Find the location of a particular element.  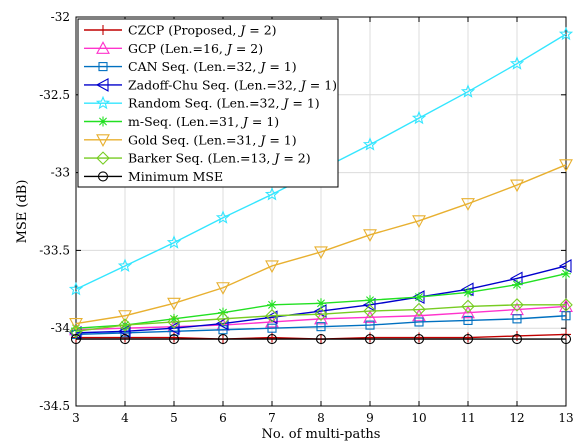

x-tick-label: 12 is located at coordinates (516, 418).